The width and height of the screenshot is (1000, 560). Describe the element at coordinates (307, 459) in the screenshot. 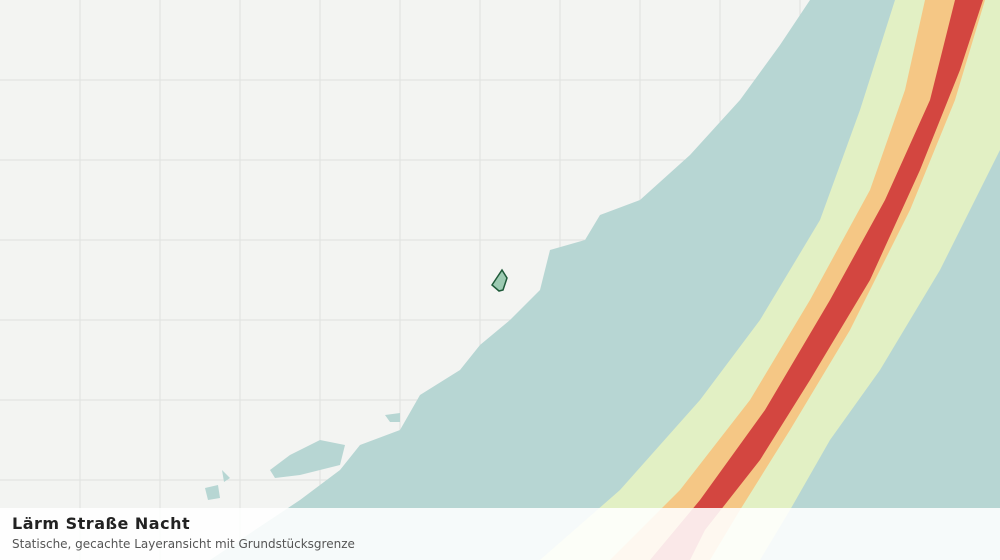

I see `noise-island` at that location.